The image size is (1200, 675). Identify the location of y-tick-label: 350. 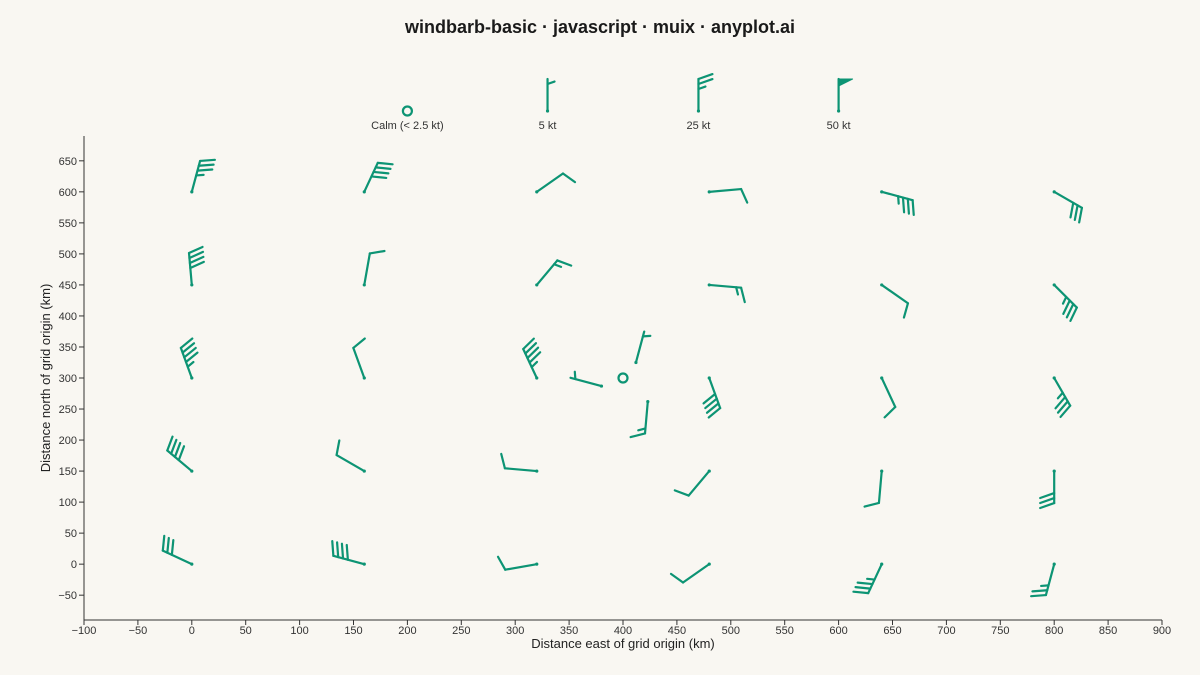
(68, 348).